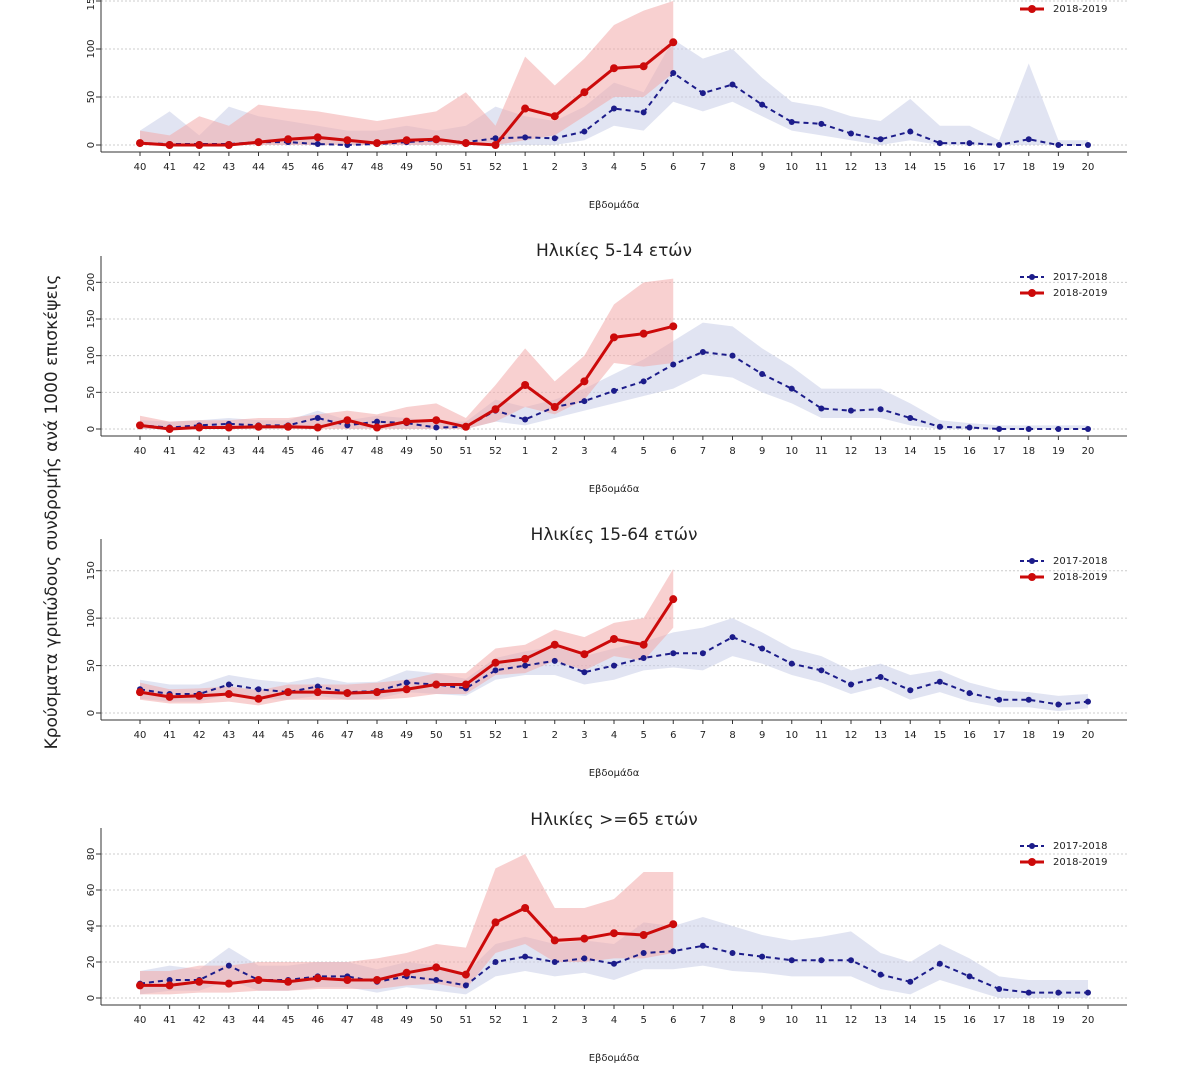 Image resolution: width=1200 pixels, height=1076 pixels. I want to click on x-tick-label: 12, so click(851, 451).